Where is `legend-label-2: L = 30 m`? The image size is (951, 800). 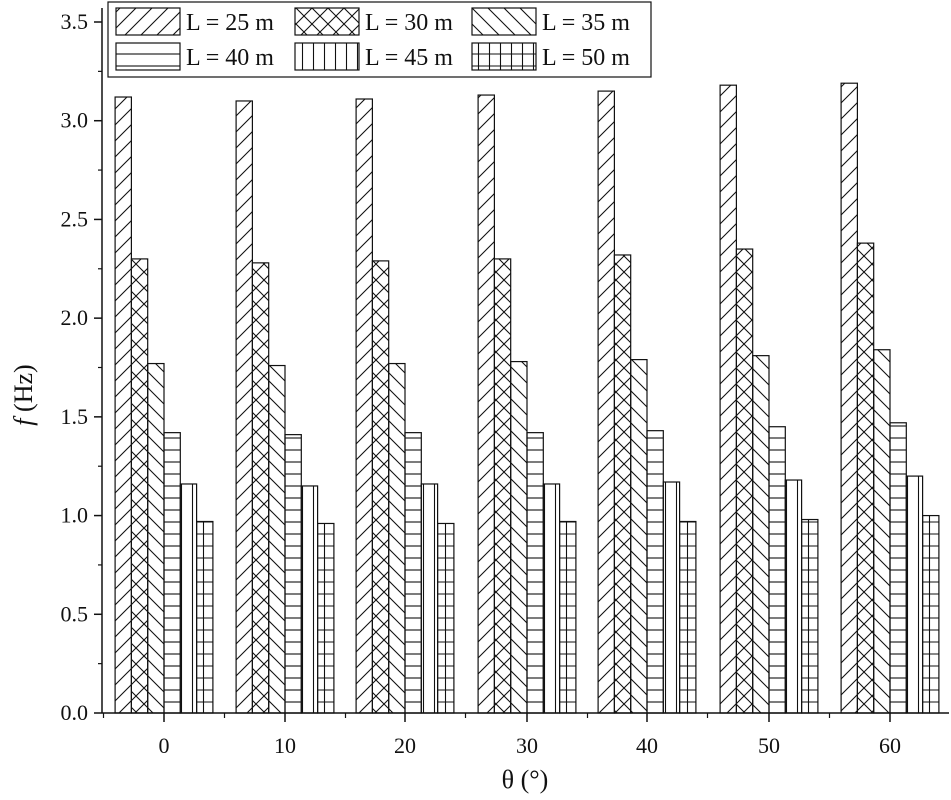 legend-label-2: L = 30 m is located at coordinates (409, 23).